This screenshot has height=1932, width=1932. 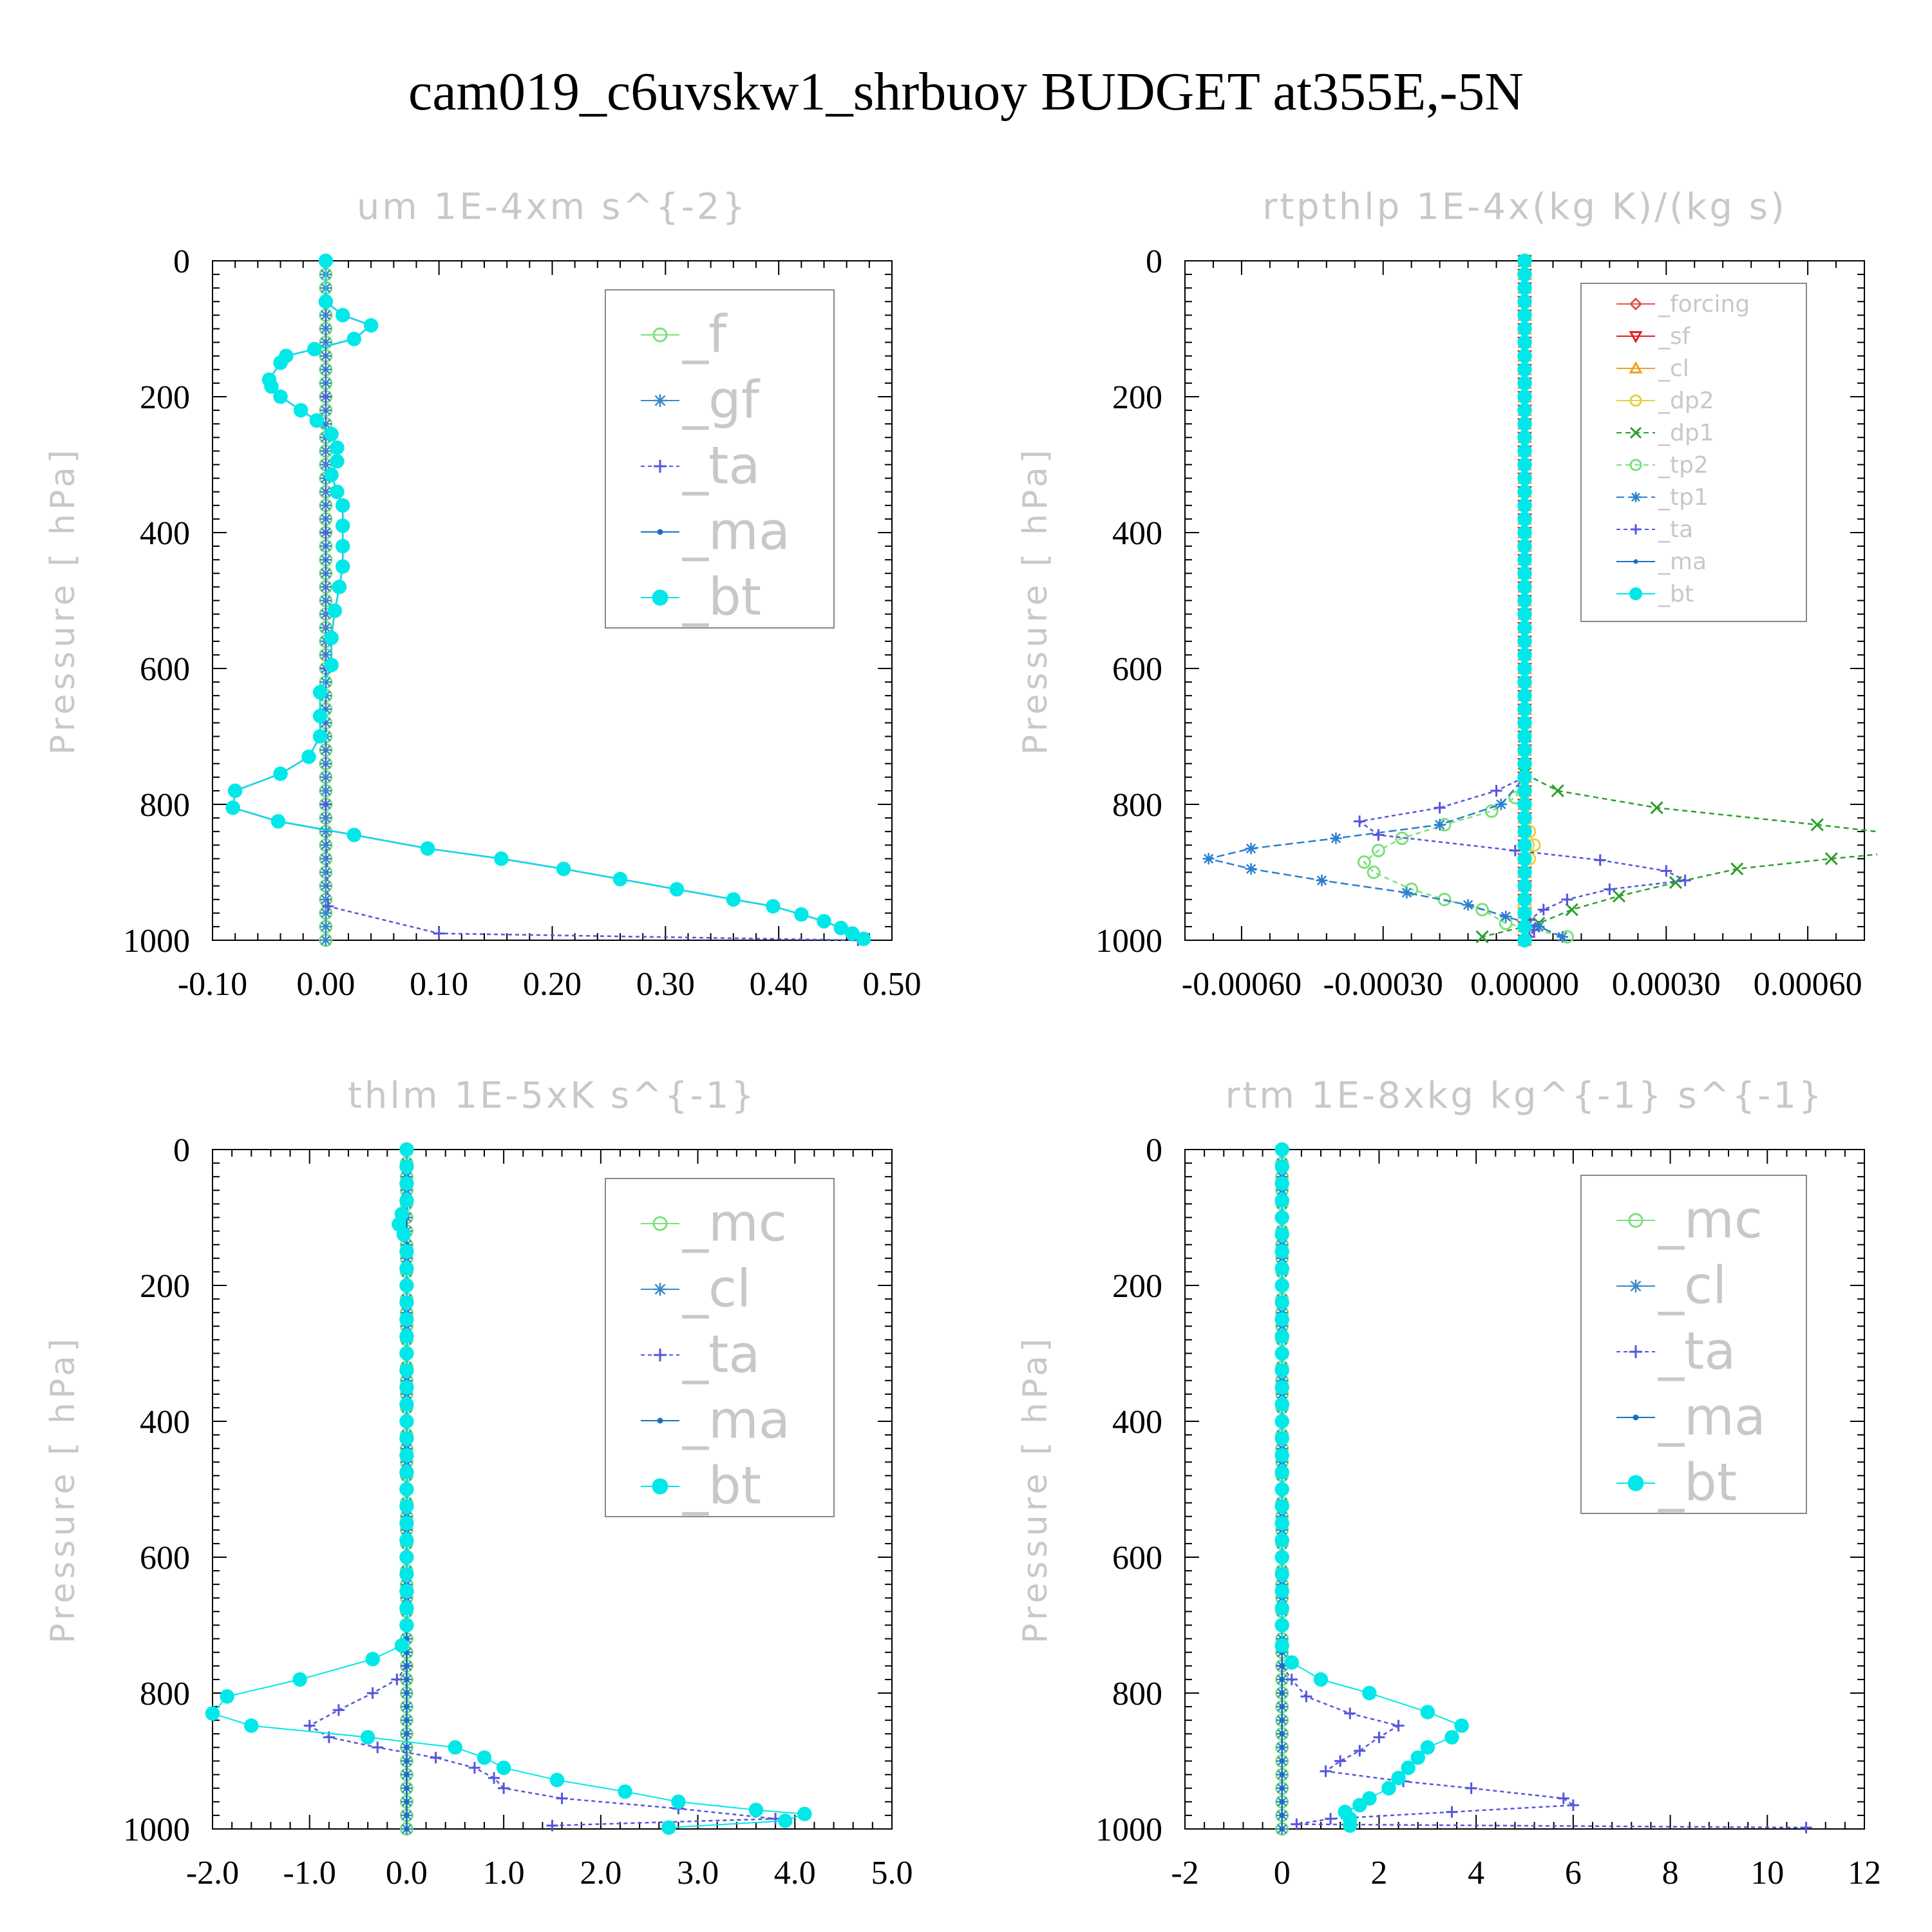 What do you see at coordinates (509, 1489) in the screenshot?
I see `panel-3-plot-area` at bounding box center [509, 1489].